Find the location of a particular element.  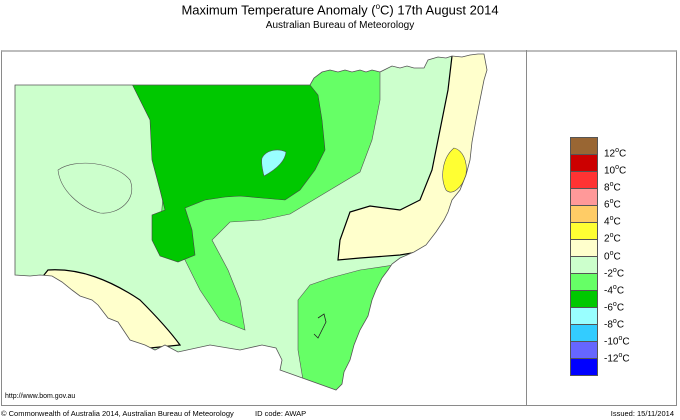

legend-label: 6oC is located at coordinates (612, 204).